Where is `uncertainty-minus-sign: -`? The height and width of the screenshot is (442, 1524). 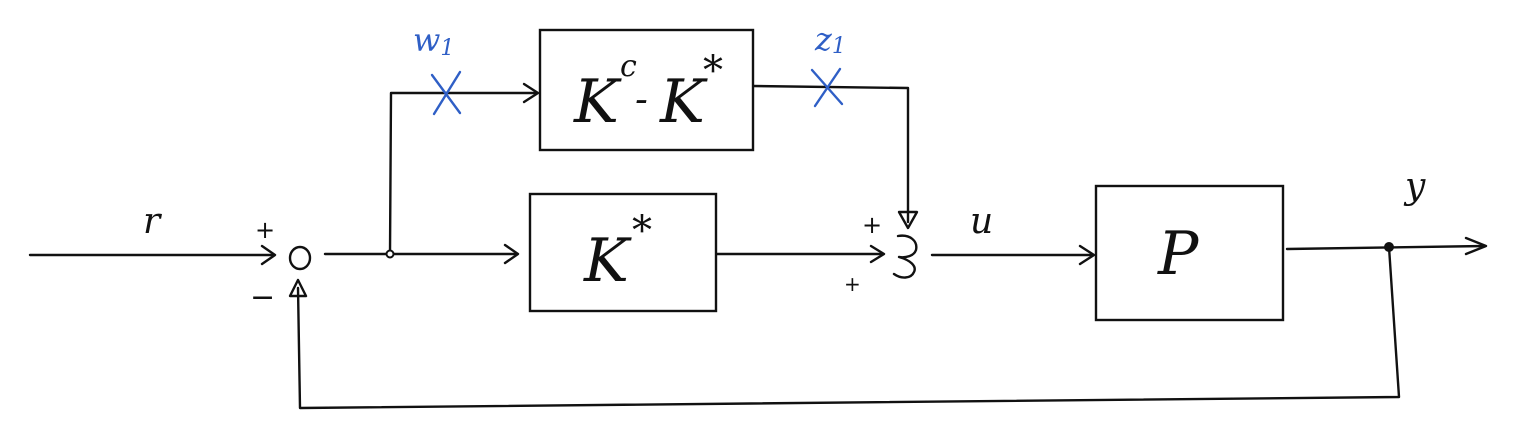
uncertainty-minus-sign: - is located at coordinates (641, 99).